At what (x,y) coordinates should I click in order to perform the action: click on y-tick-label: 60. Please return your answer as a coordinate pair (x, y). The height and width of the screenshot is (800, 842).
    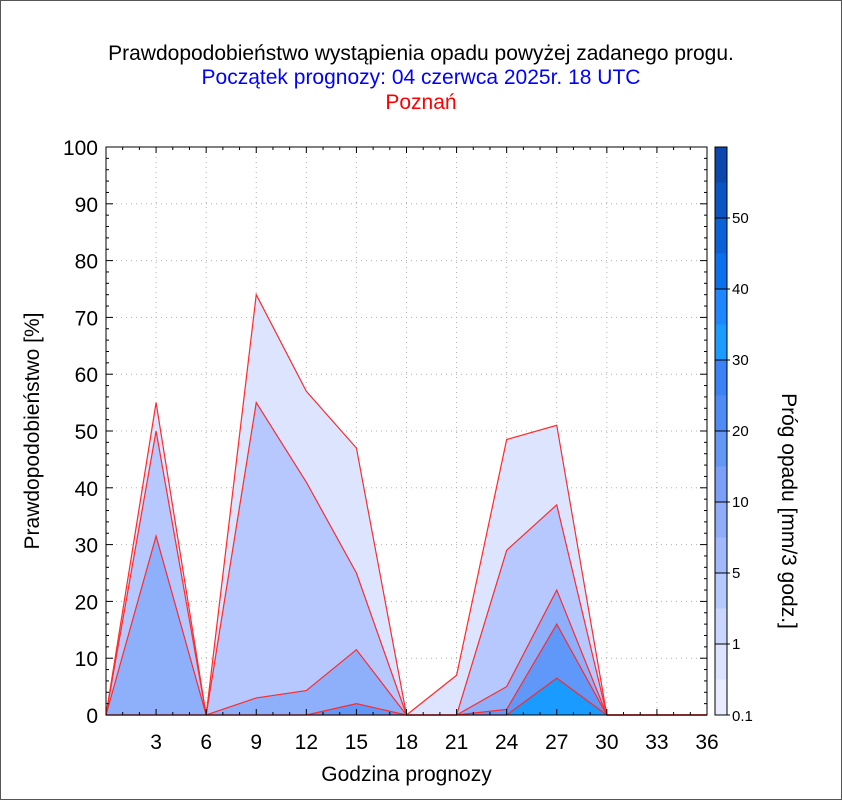
    Looking at the image, I should click on (86, 375).